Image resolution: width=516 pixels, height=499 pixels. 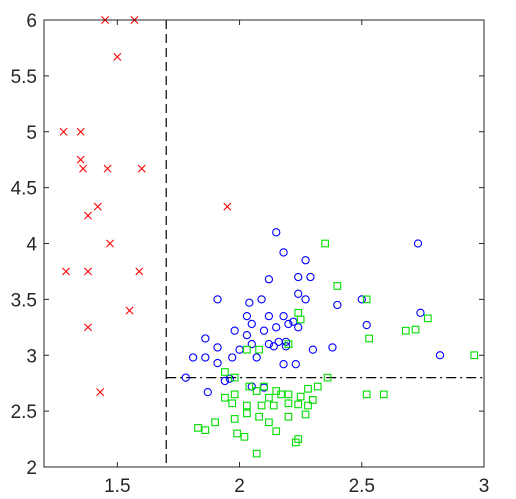 I want to click on y-tick-label: 5.5, so click(x=24, y=77).